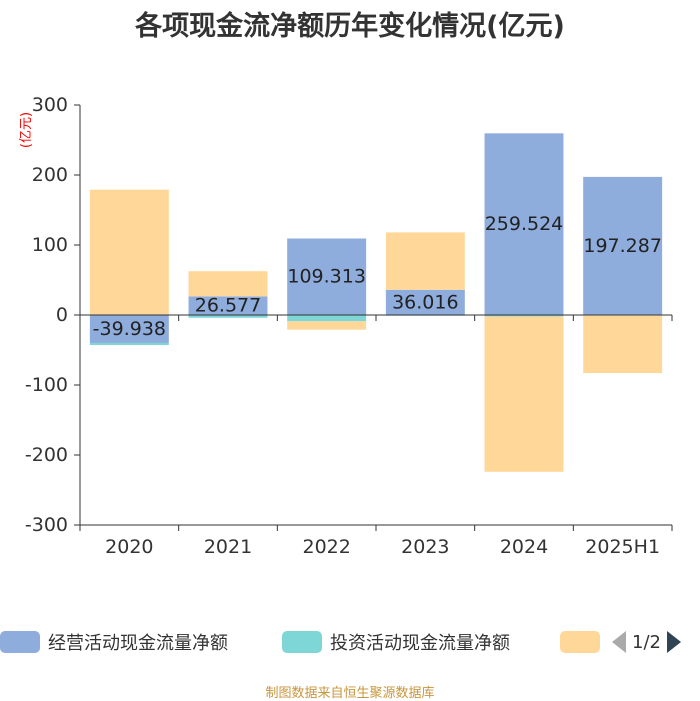 This screenshot has height=701, width=700. Describe the element at coordinates (138, 643) in the screenshot. I see `legend-label-operating: 经营活动现金流量净额` at that location.